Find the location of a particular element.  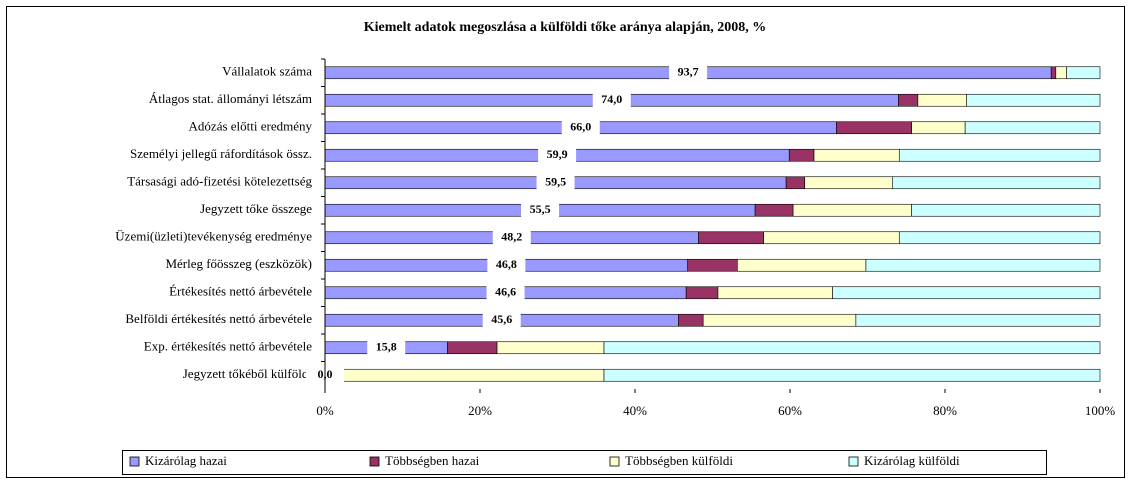

y-tick-label: Üzemi(üzleti)tevékenység eredménye is located at coordinates (213, 236).